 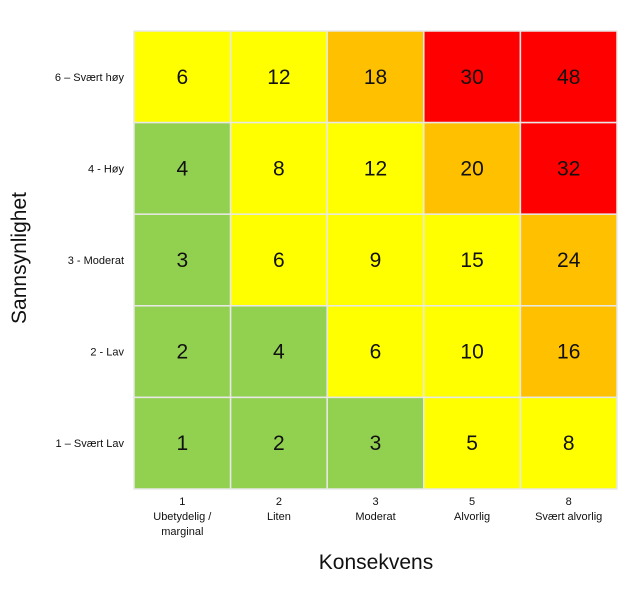 I want to click on x-tick-label-line: 5, so click(x=472, y=502).